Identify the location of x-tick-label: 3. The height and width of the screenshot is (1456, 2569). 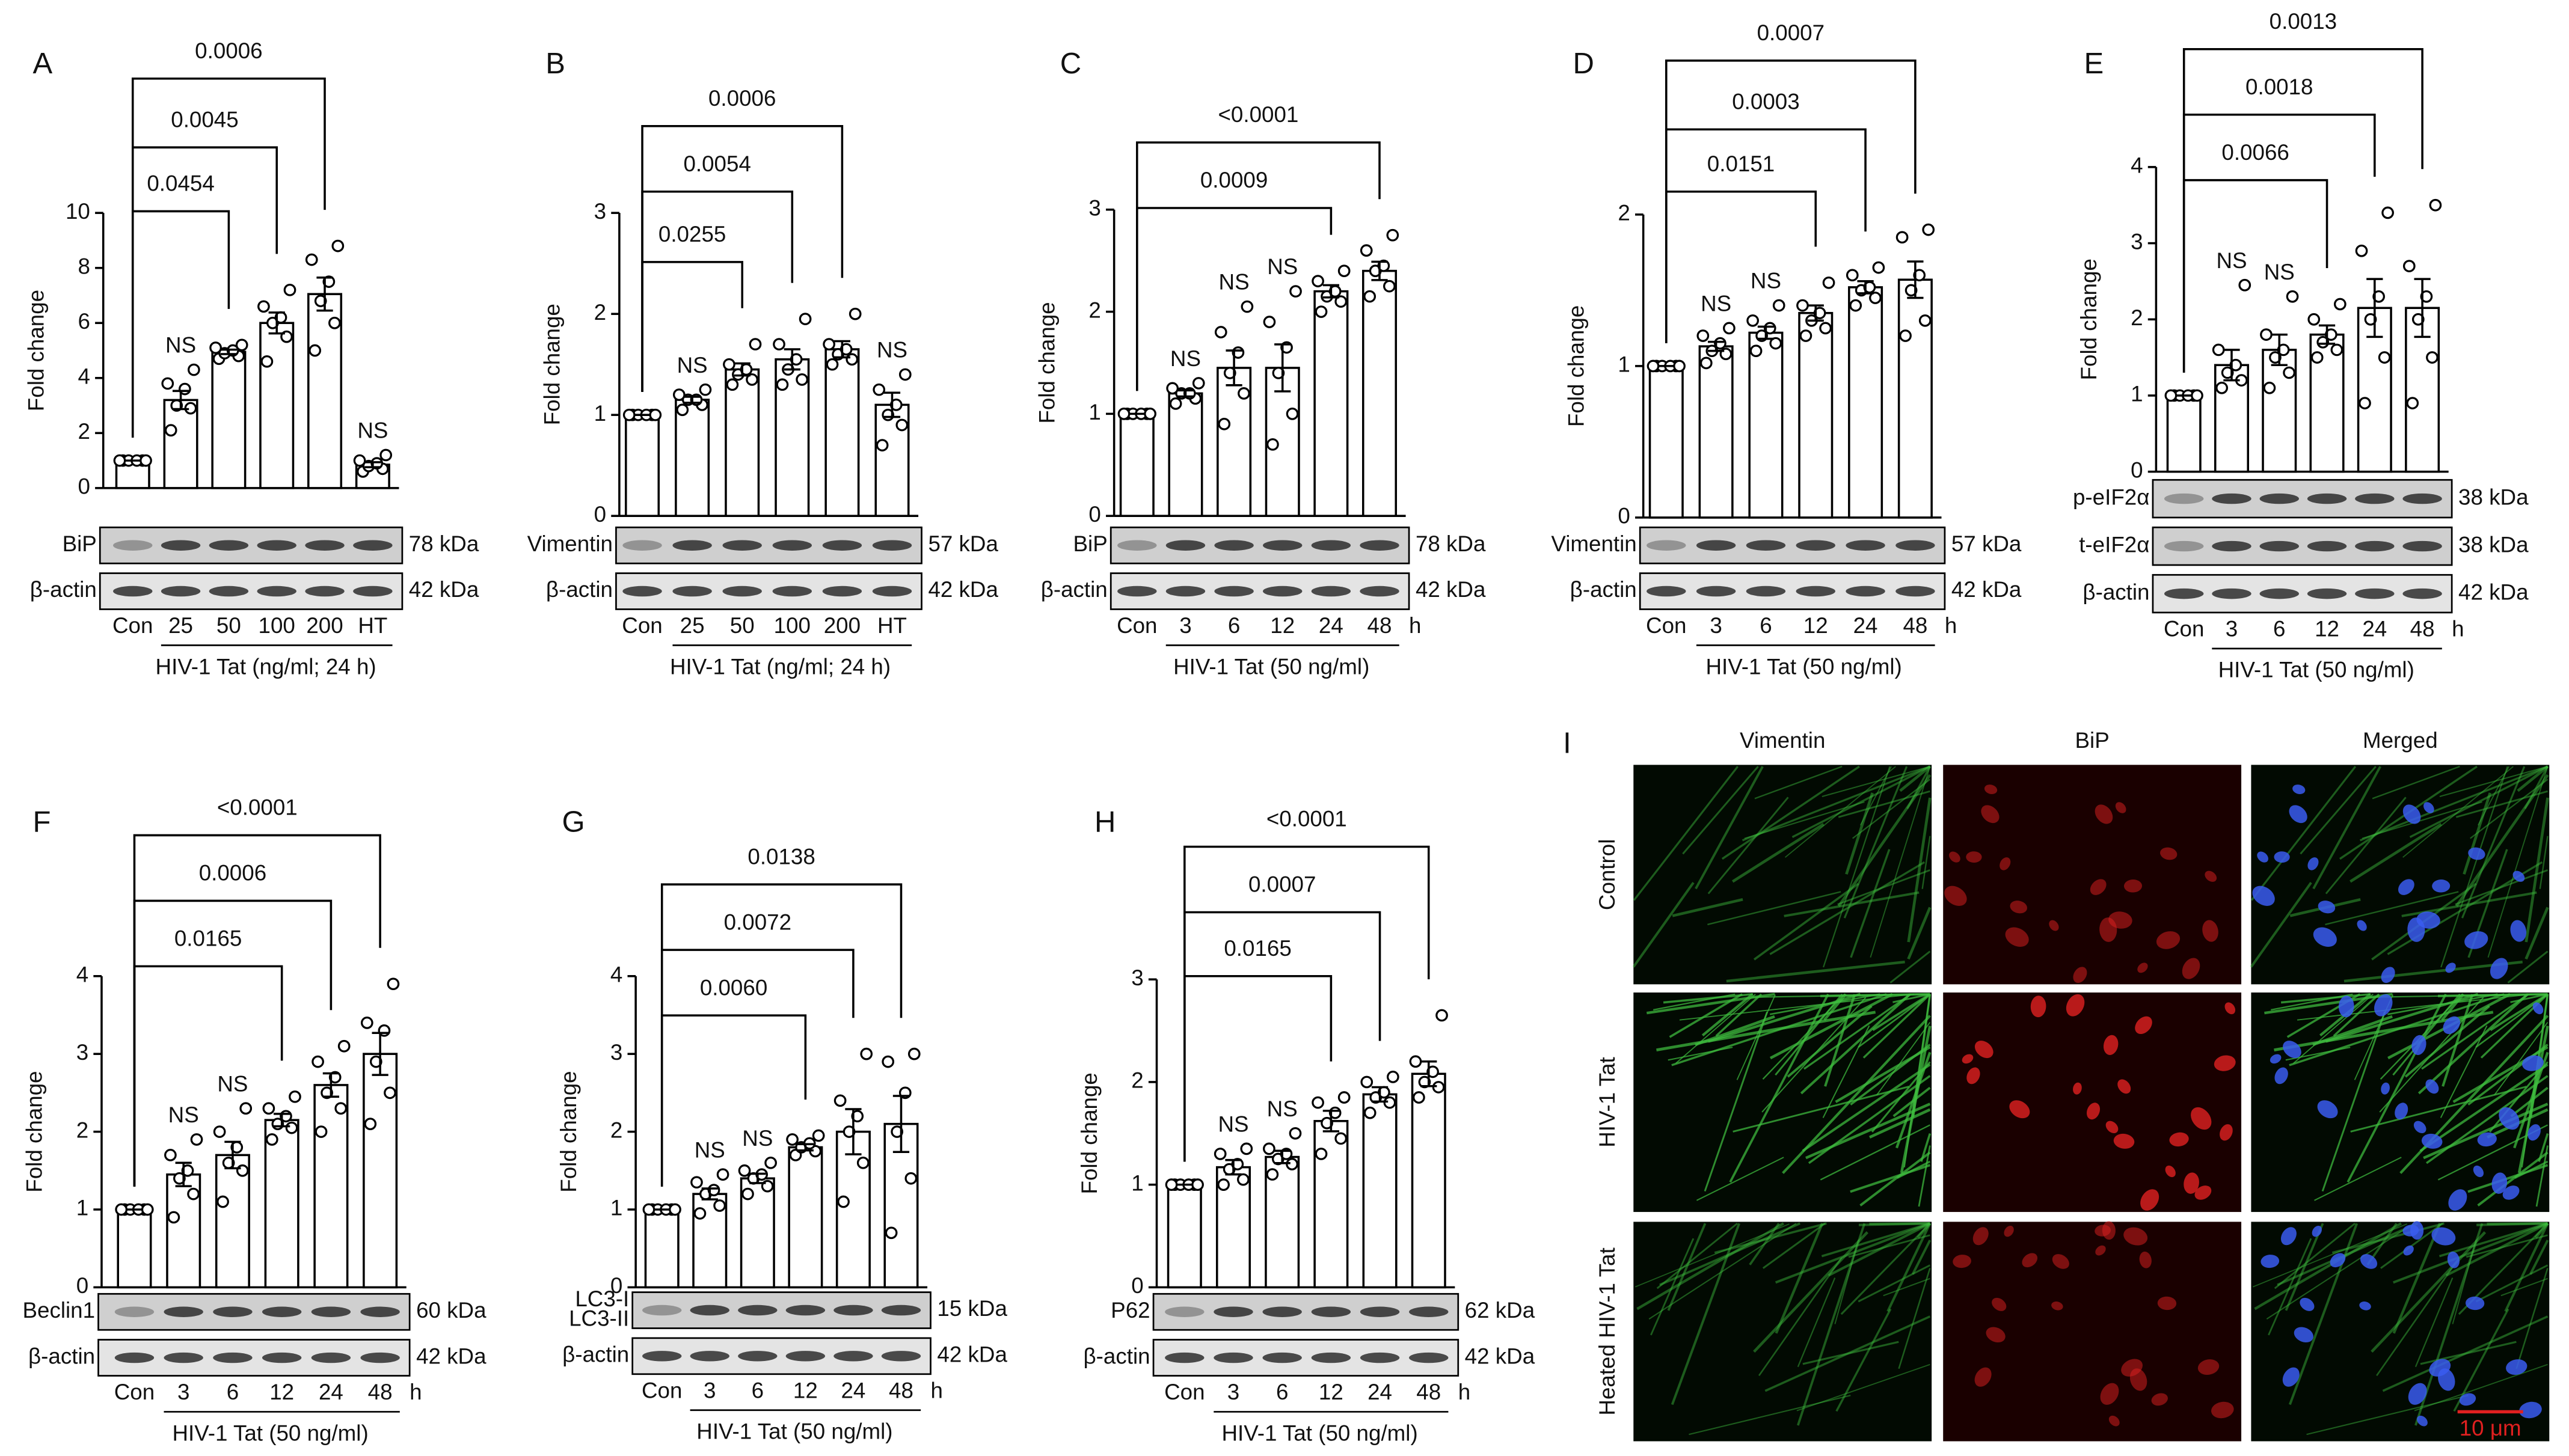
(710, 1390).